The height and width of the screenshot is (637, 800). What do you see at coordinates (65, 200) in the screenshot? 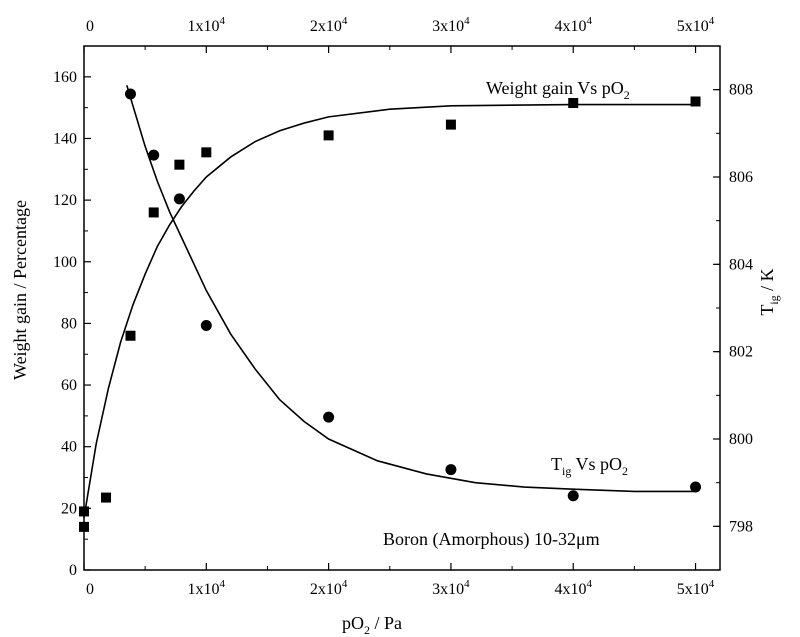
I see `y-left-tick-label: 120` at bounding box center [65, 200].